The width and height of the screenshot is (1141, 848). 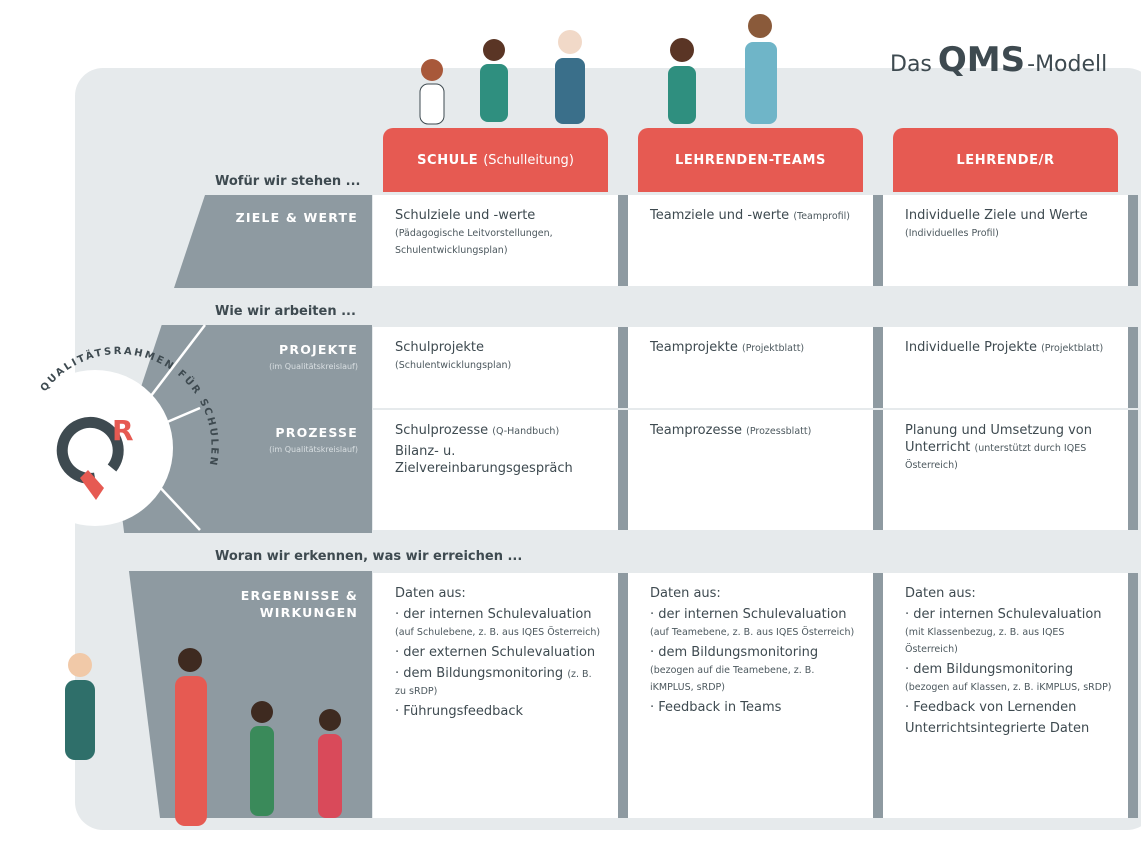 I want to click on item-text: Unterrichtsintegrierte Daten, so click(x=997, y=728).